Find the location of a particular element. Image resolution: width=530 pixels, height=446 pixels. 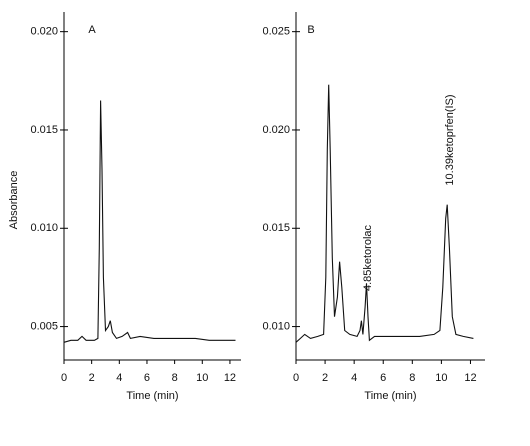

y-axis-label: Absorbance is located at coordinates (14, 200).